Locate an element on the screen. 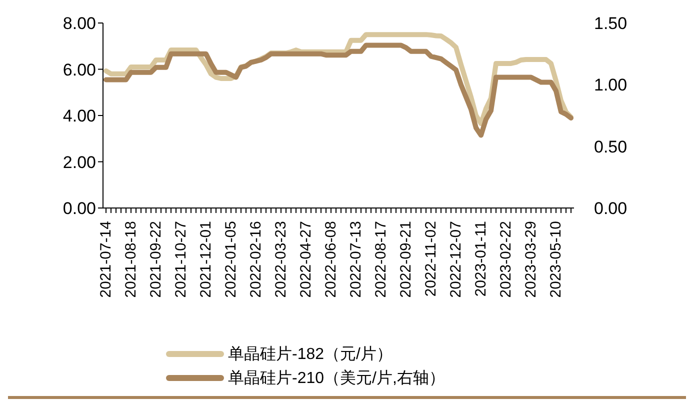 The image size is (694, 401). x-tick-label: 2022-01-05 is located at coordinates (231, 259).